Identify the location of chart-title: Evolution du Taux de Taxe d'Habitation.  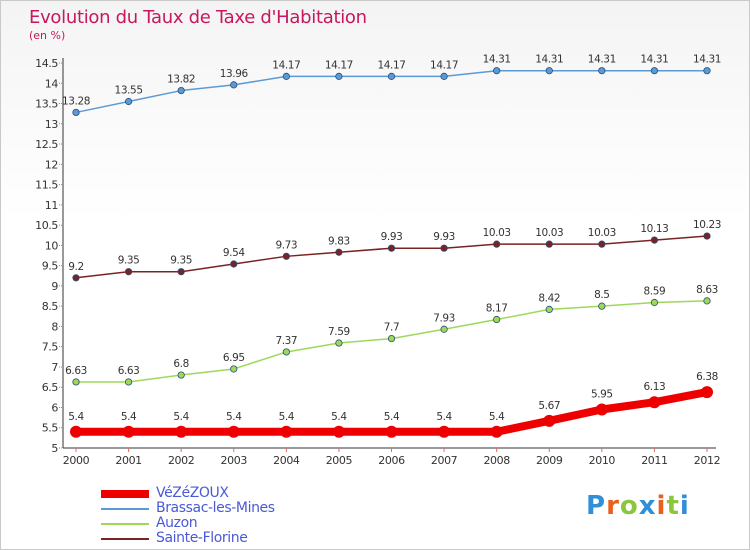
(198, 17).